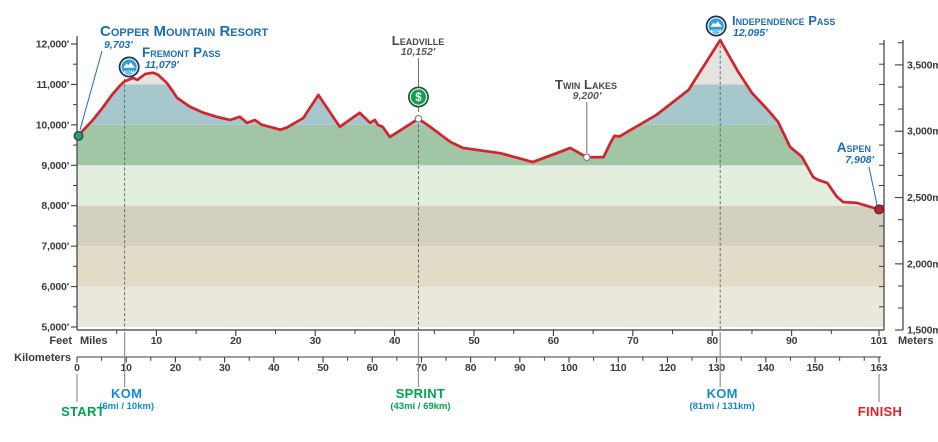 The height and width of the screenshot is (442, 938). What do you see at coordinates (184, 31) in the screenshot?
I see `copper-name-label: Copper Mountain Resort` at bounding box center [184, 31].